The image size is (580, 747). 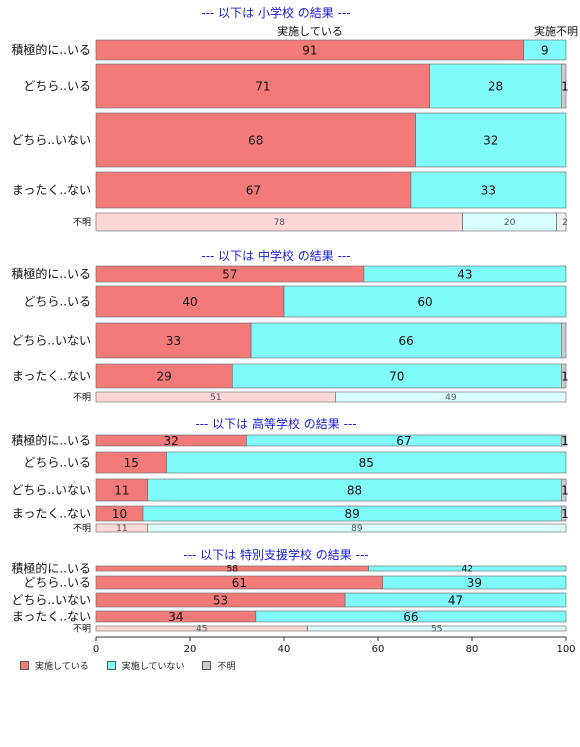 I want to click on chart-legend: 実施している 実施していない 不明, so click(x=127, y=665).